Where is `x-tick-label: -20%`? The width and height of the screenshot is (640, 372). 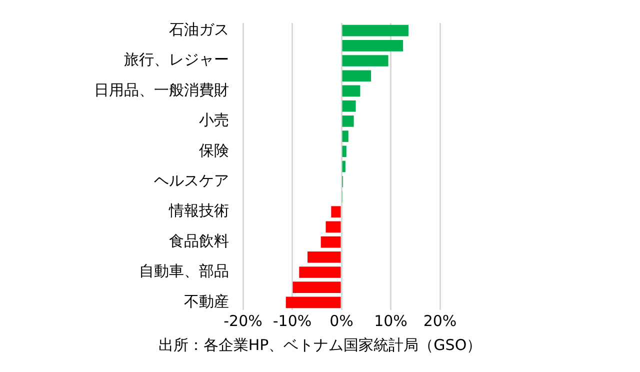
x-tick-label: -20% is located at coordinates (243, 321).